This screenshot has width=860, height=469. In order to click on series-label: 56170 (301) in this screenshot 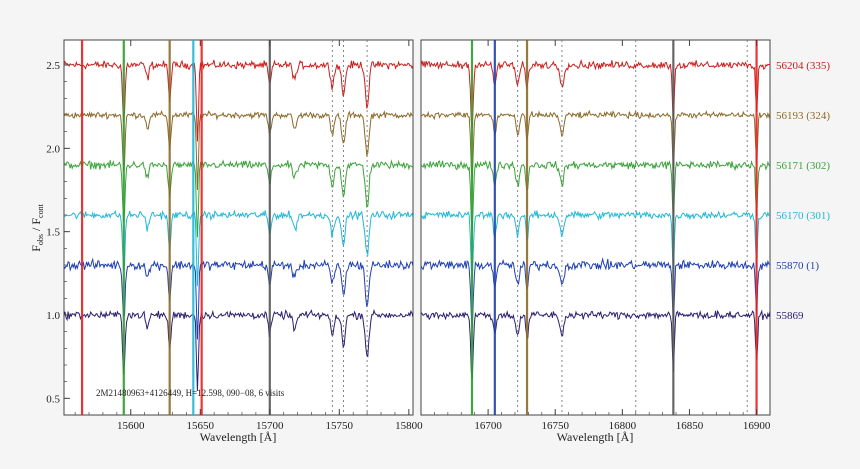, I will do `click(803, 216)`.